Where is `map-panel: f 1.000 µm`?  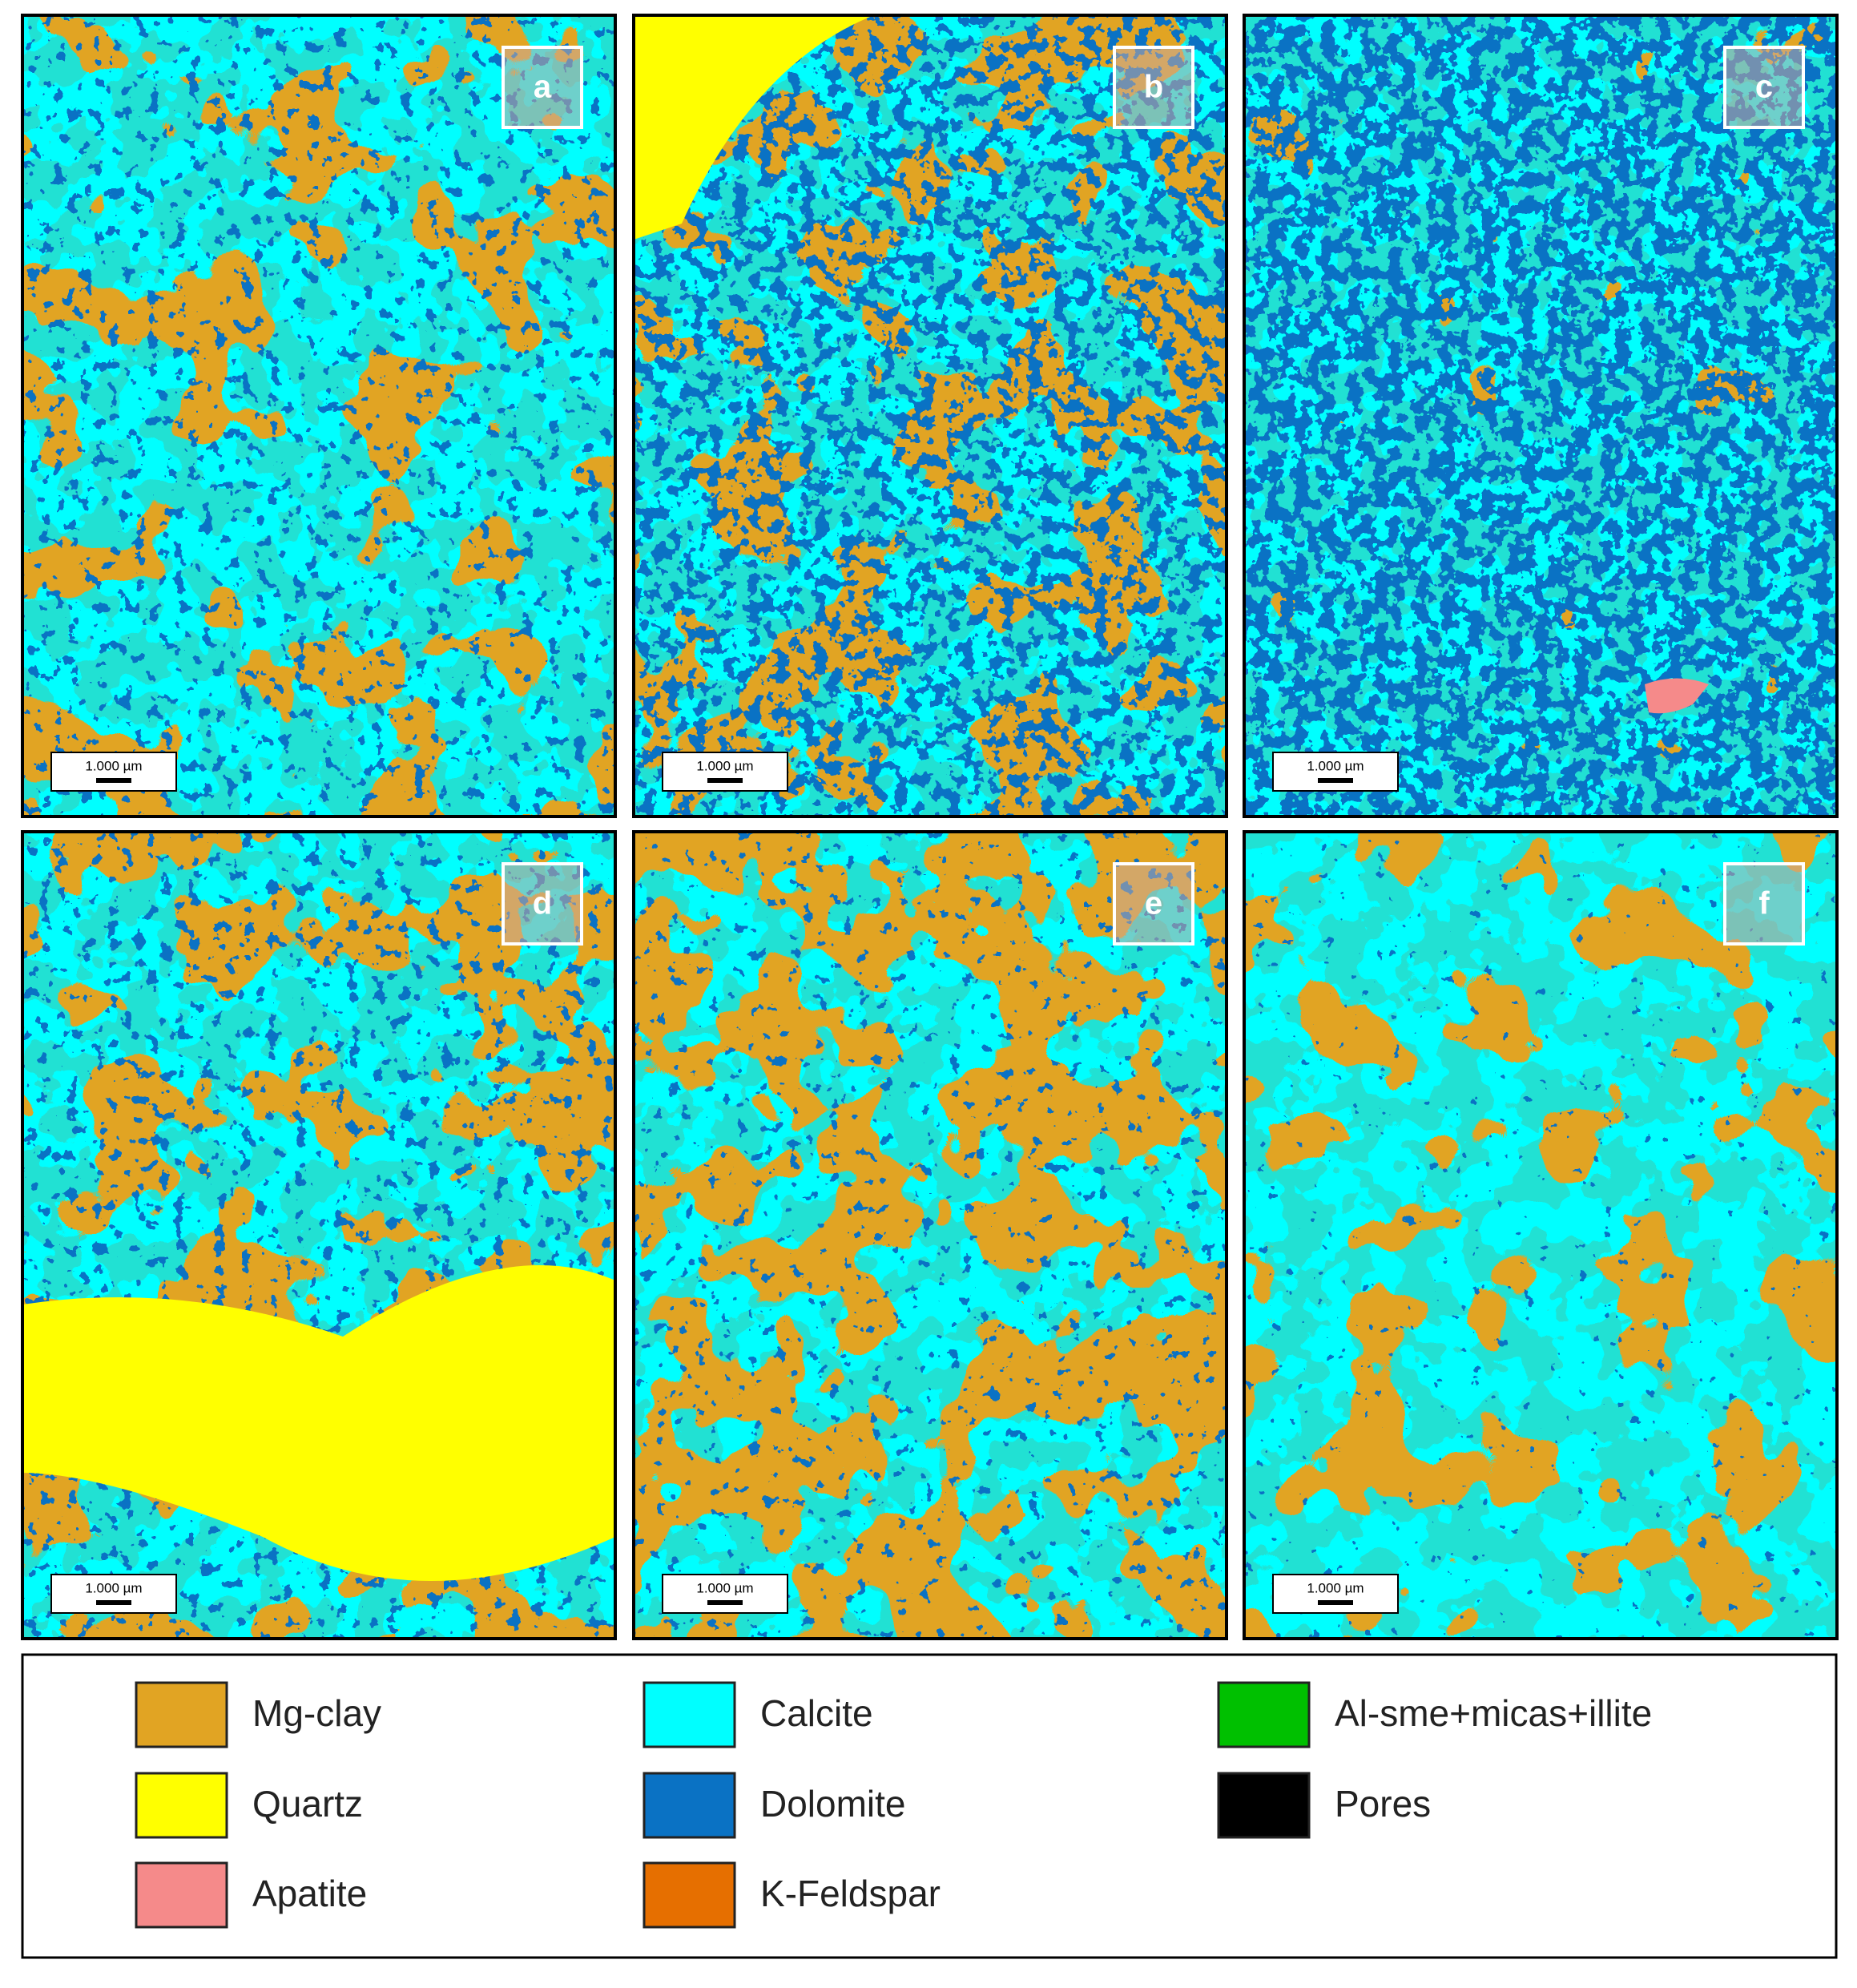
map-panel: f 1.000 µm is located at coordinates (1541, 1235).